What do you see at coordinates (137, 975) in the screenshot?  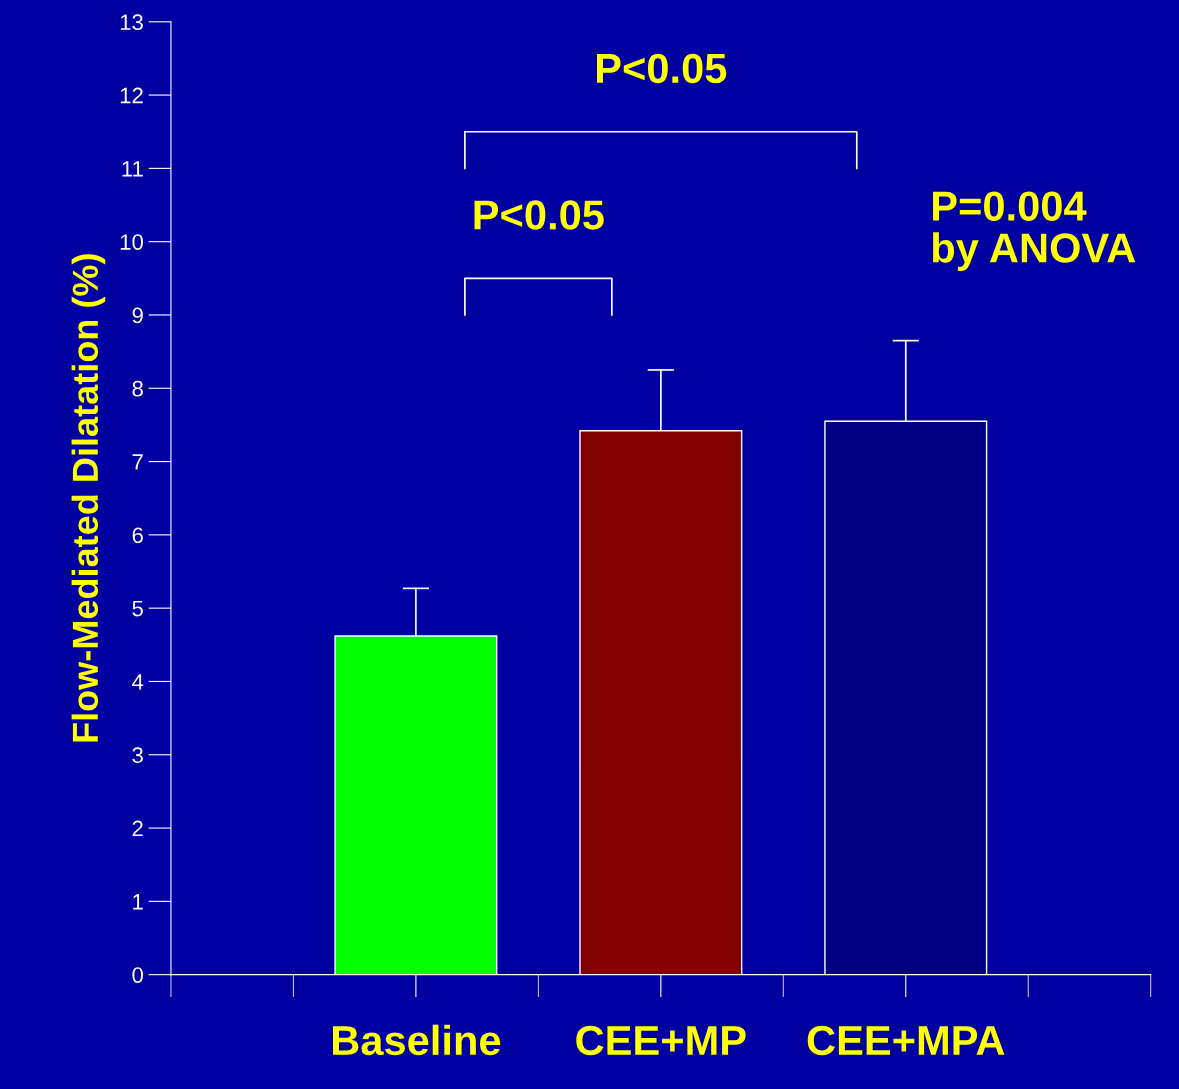 I see `y-tick-label: 0` at bounding box center [137, 975].